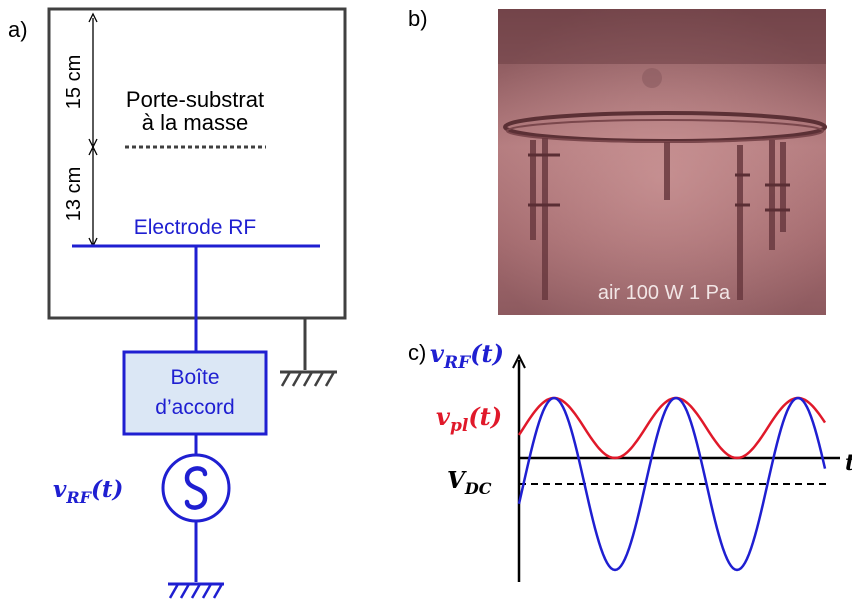  Describe the element at coordinates (664, 293) in the screenshot. I see `photo-caption: air 100 W 1 Pa` at that location.